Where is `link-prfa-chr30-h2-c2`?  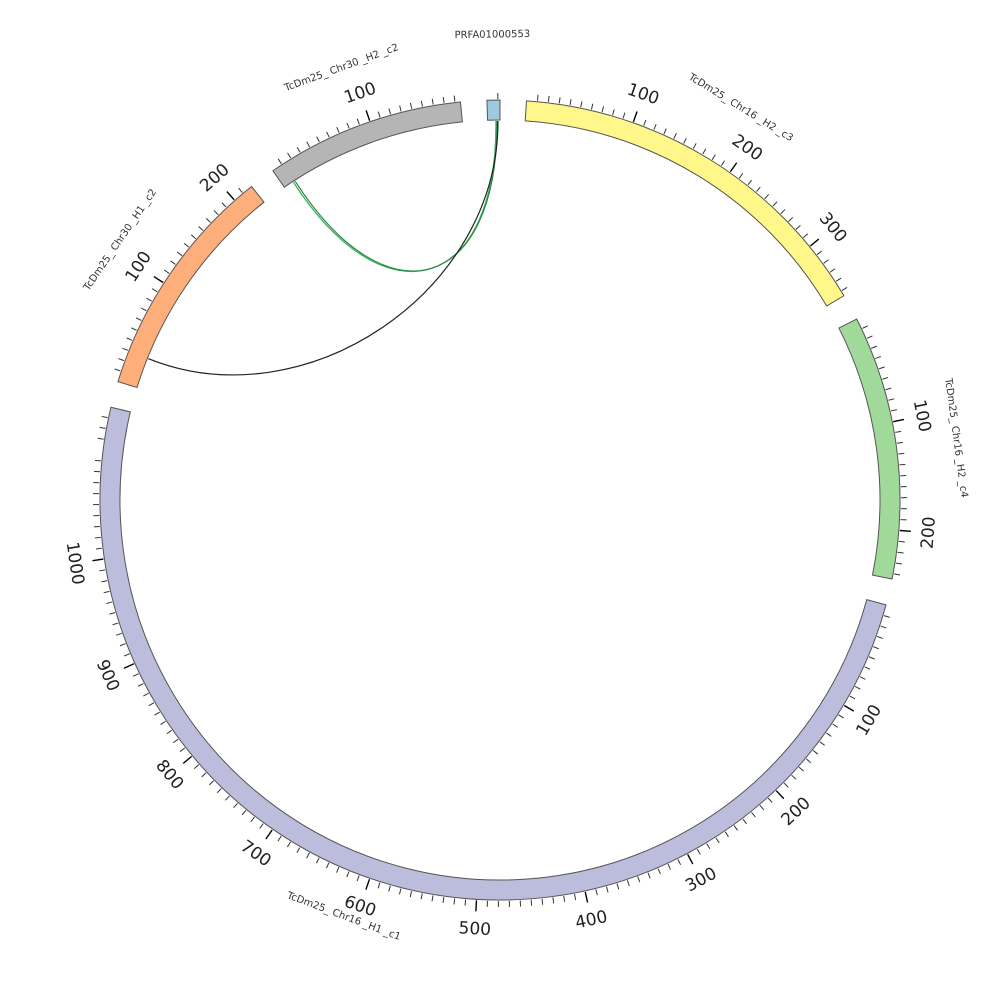 link-prfa-chr30-h2-c2 is located at coordinates (396, 196).